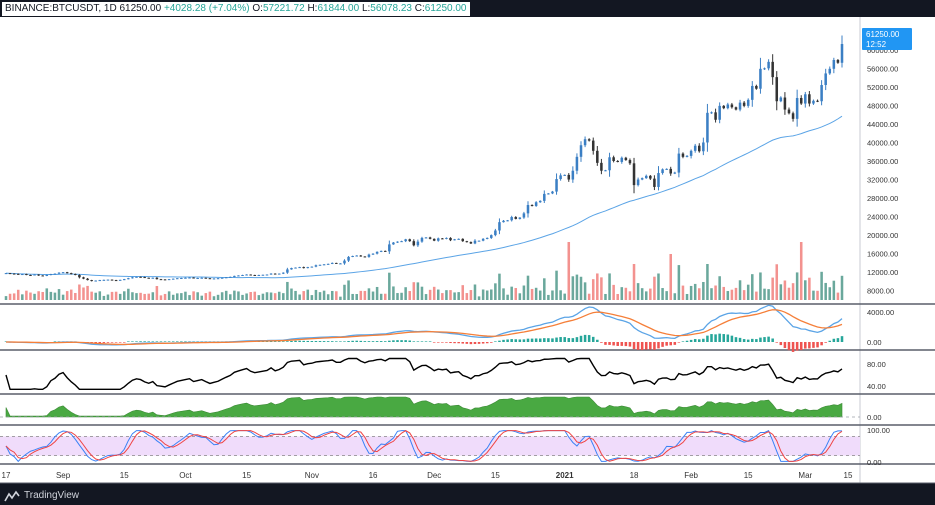 The height and width of the screenshot is (505, 935). I want to click on time-tick-label: Oct, so click(185, 475).